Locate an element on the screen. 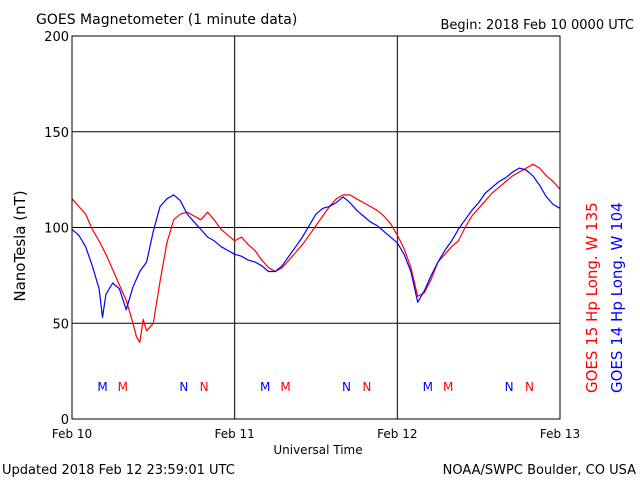  x-tick-label: Feb 10 is located at coordinates (72, 434).